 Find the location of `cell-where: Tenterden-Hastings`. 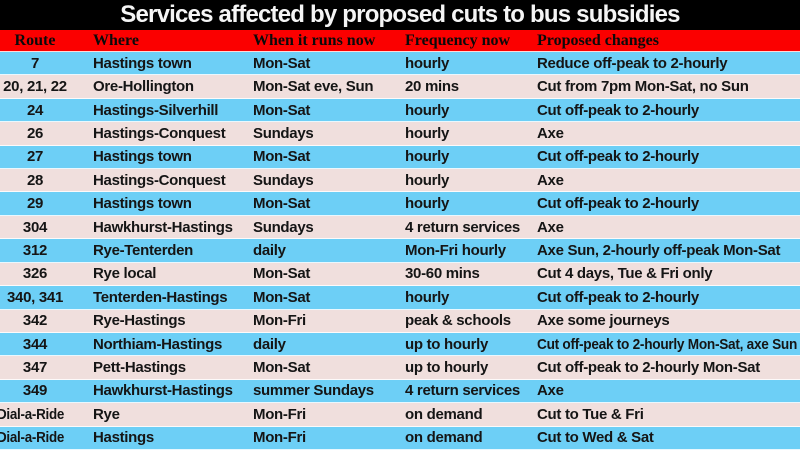

cell-where: Tenterden-Hastings is located at coordinates (159, 297).